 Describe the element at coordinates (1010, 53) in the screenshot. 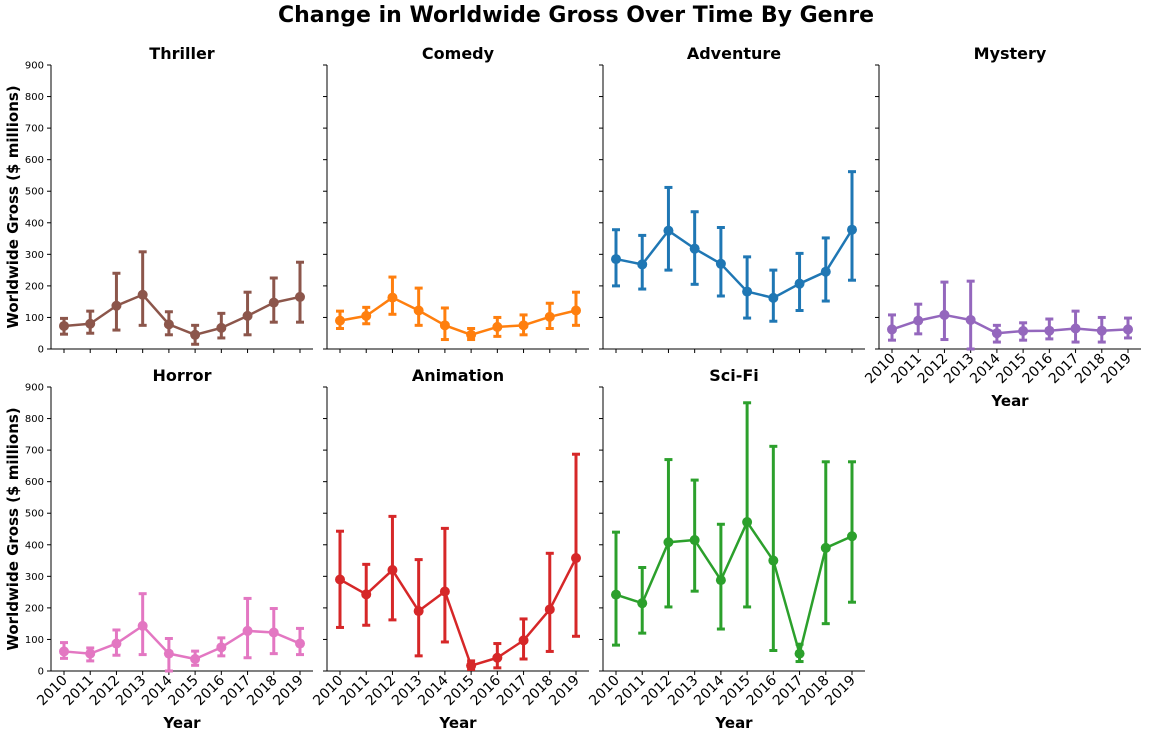

I see `panel-title: Mystery` at that location.